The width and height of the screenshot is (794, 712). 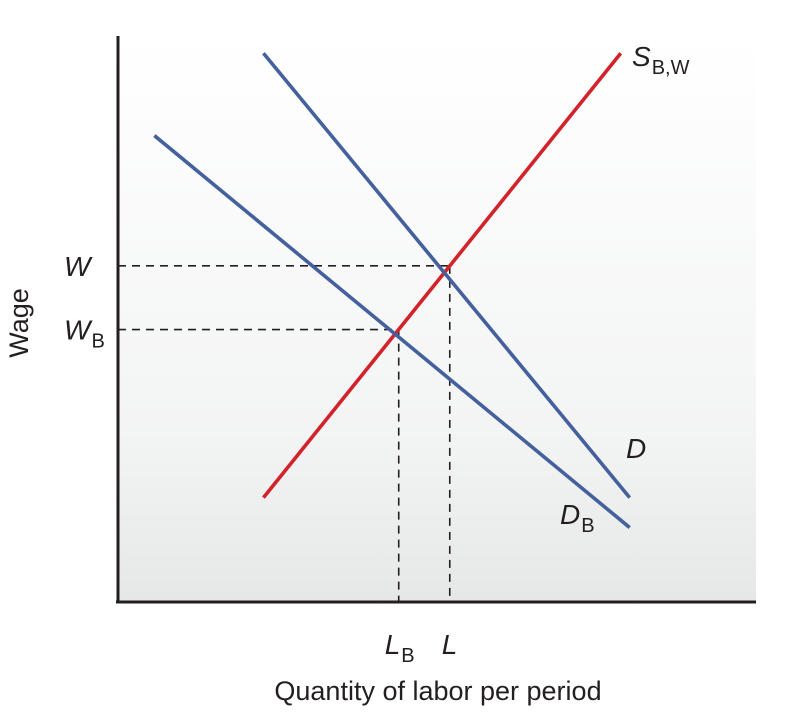 I want to click on x-tick-label-1-subscript: B, so click(x=407, y=656).